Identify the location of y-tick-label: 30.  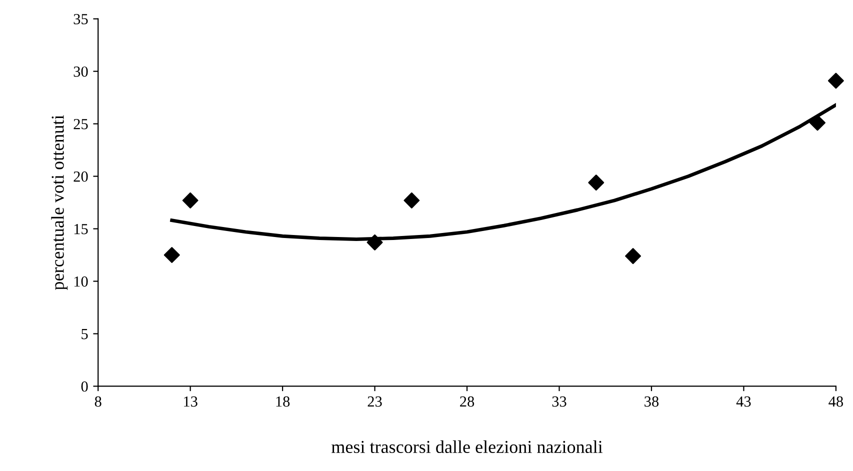
(81, 71).